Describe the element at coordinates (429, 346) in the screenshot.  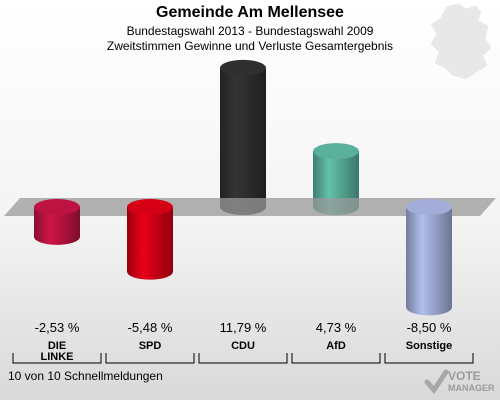
I see `category-label-4: Sonstige` at that location.